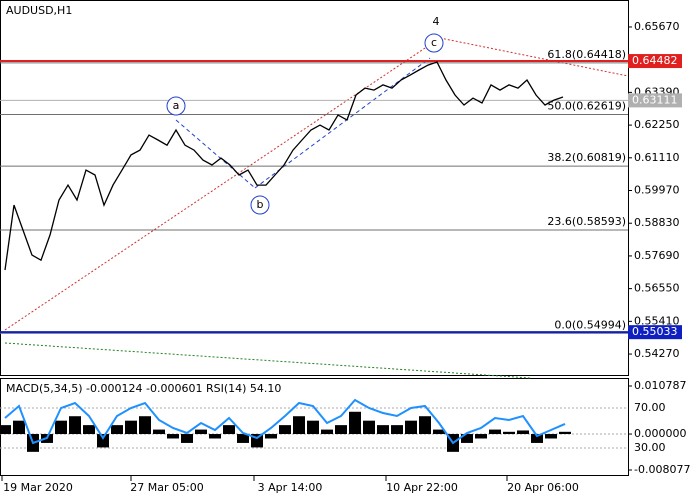 The image size is (700, 500). Describe the element at coordinates (38, 487) in the screenshot. I see `x-tick-label: 19 Mar 2020` at that location.